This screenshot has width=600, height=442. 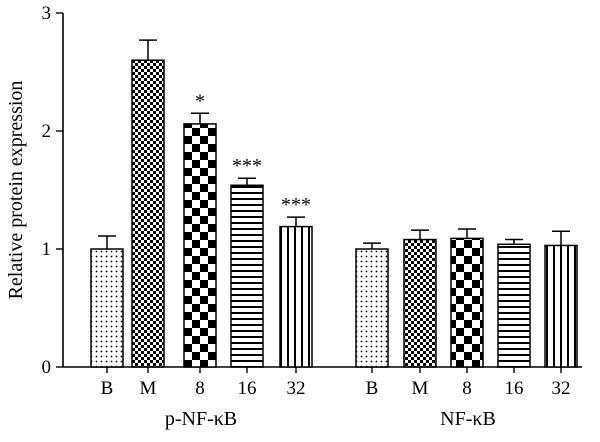 What do you see at coordinates (47, 367) in the screenshot?
I see `y-tick-label: 0` at bounding box center [47, 367].